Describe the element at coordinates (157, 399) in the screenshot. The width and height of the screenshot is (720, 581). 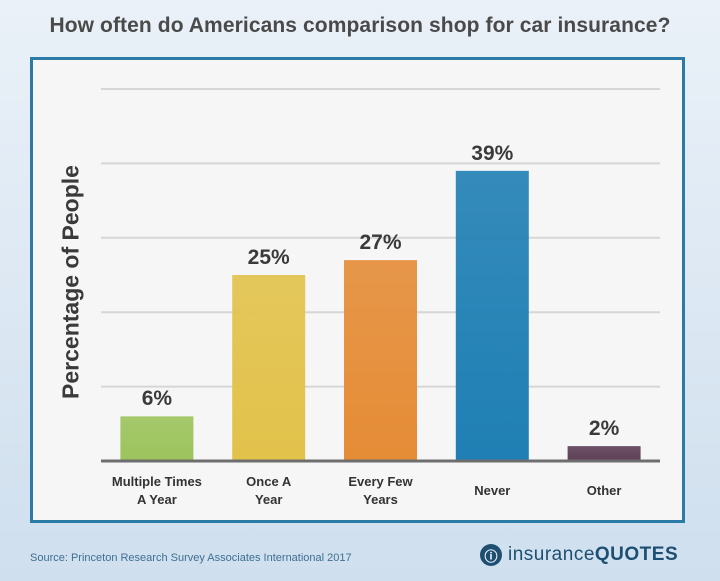
I see `data-label: 6%` at that location.